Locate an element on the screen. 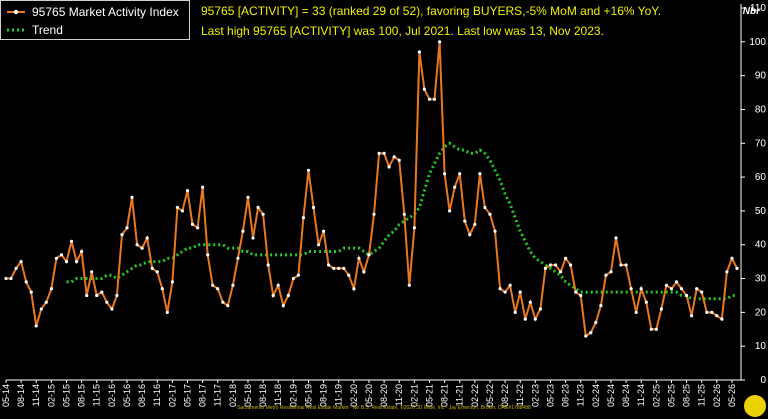 The image size is (768, 419). x-tick-label: 05-18 is located at coordinates (248, 395).